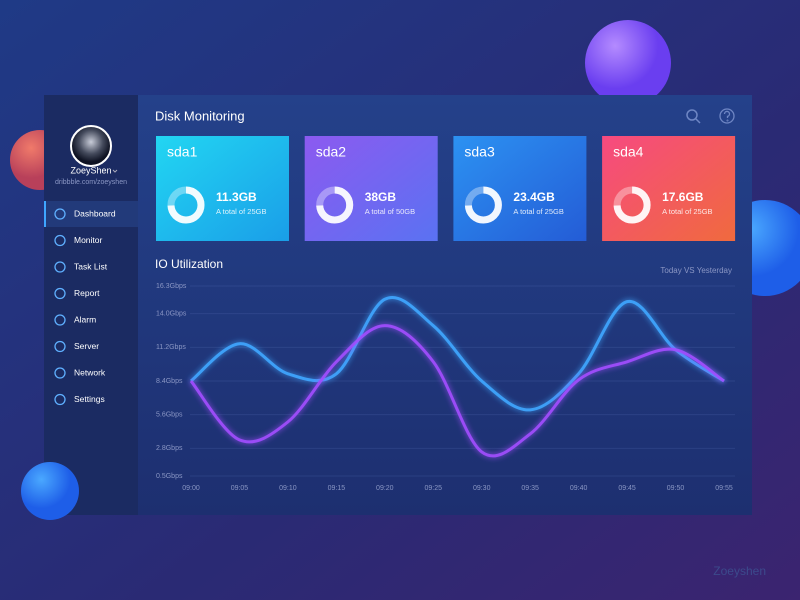 The width and height of the screenshot is (800, 600). Describe the element at coordinates (337, 488) in the screenshot. I see `x-tick-label: 09:15` at that location.